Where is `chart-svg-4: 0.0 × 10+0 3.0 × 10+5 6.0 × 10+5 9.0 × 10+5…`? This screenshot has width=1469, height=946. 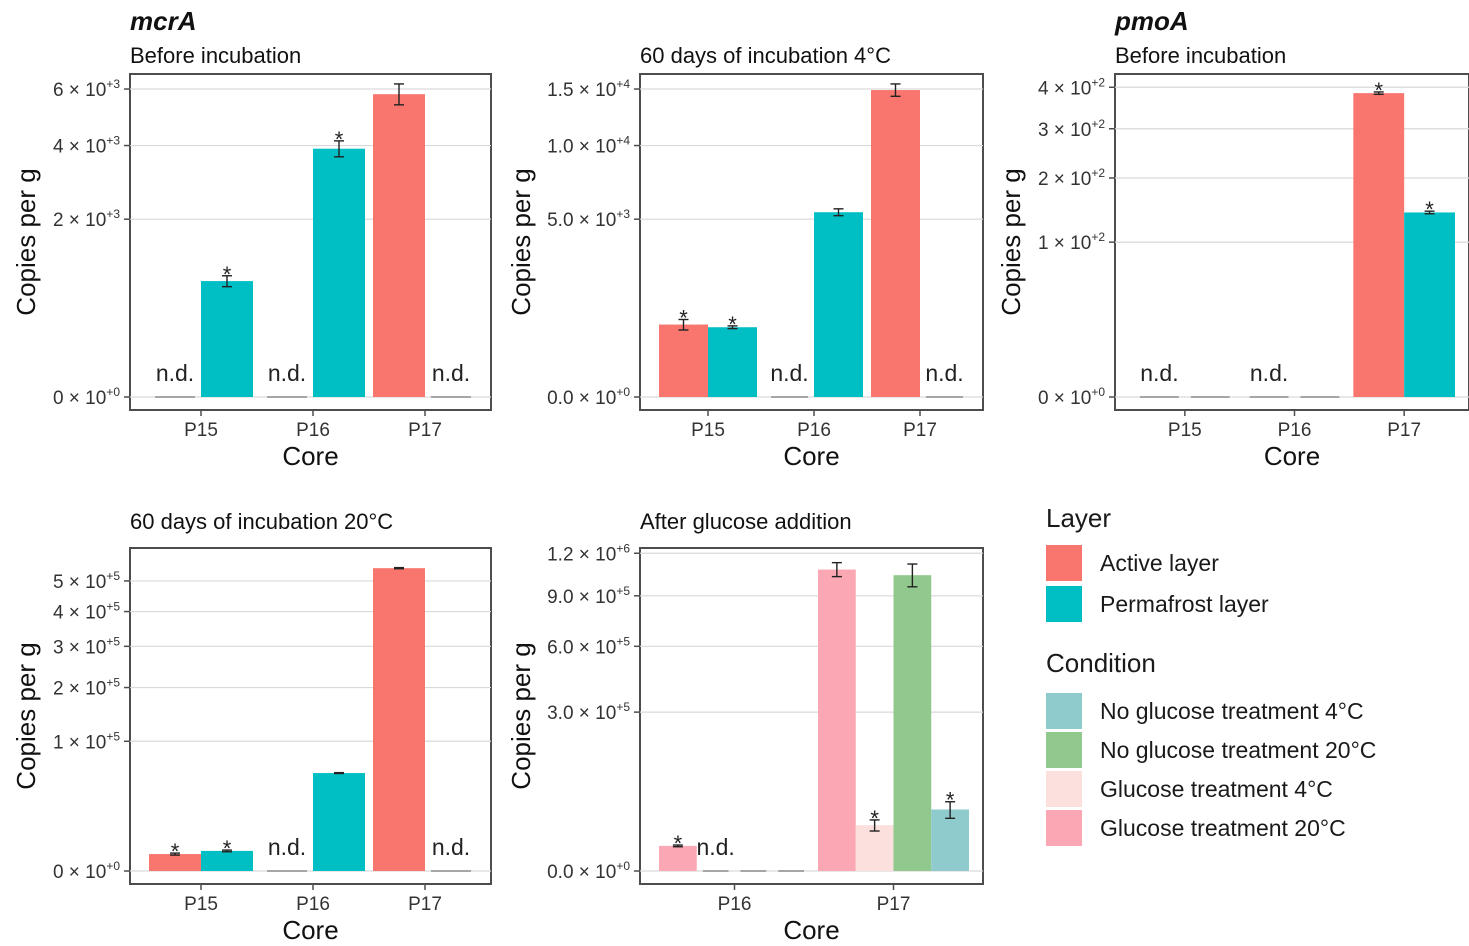
chart-svg-4: 0.0 × 10+0 3.0 × 10+5 6.0 × 10+5 9.0 × 10+5… is located at coordinates (745, 727).